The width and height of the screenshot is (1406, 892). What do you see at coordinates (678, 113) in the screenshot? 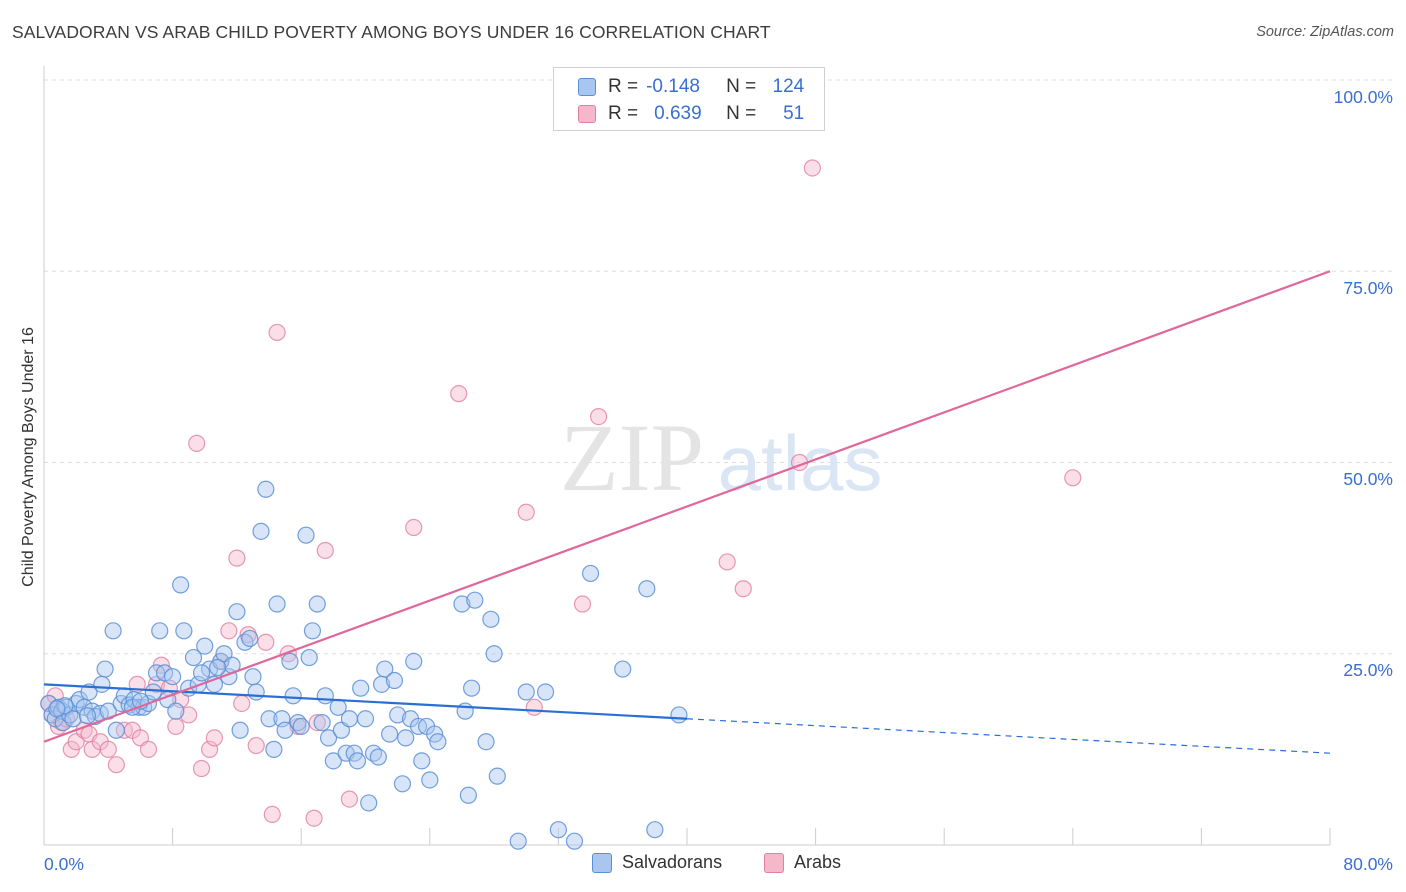
I see `legend-r-value: 0.639` at bounding box center [678, 113].